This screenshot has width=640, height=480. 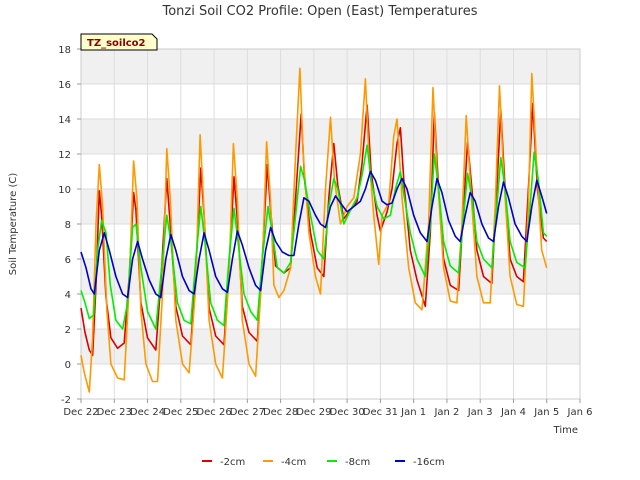 I want to click on legend-item: -8cm, so click(x=348, y=462).